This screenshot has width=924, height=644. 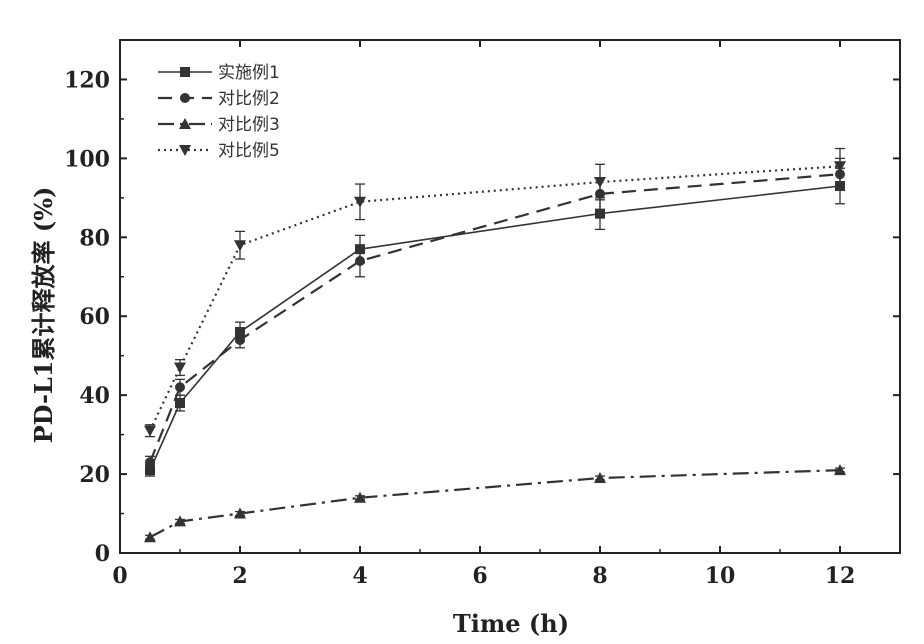 What do you see at coordinates (720, 576) in the screenshot?
I see `x-tick-label: 10` at bounding box center [720, 576].